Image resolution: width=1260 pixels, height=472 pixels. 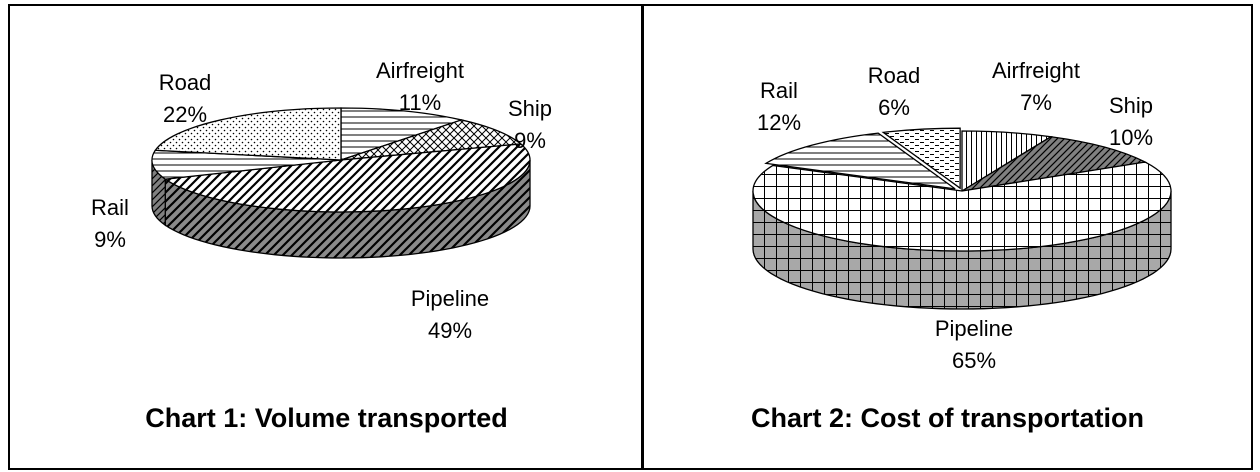 I want to click on label-percent-pipeline: 49%, so click(x=450, y=330).